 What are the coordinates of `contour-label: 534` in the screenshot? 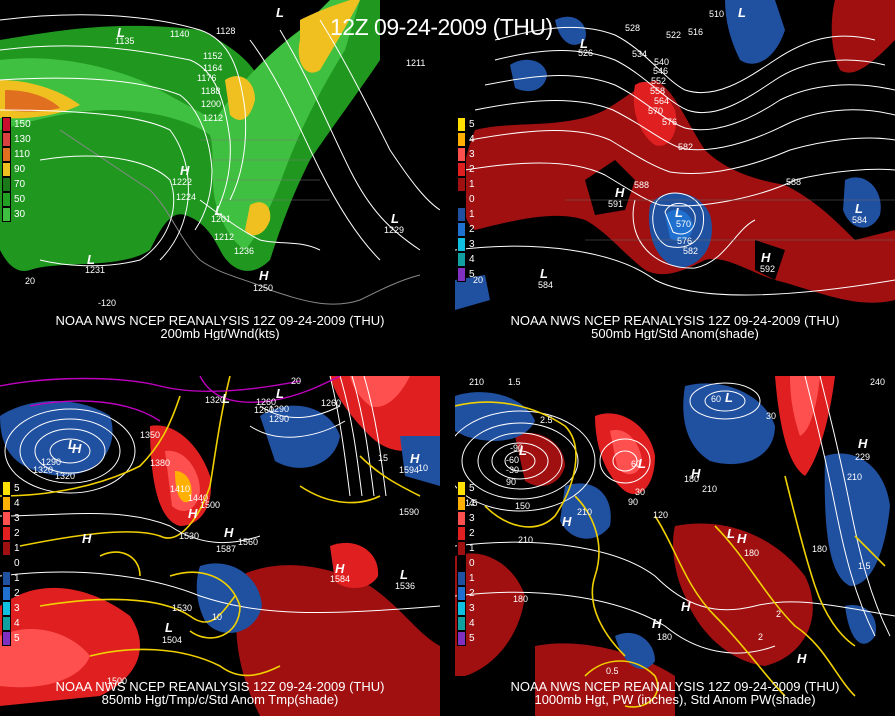 It's located at (640, 54).